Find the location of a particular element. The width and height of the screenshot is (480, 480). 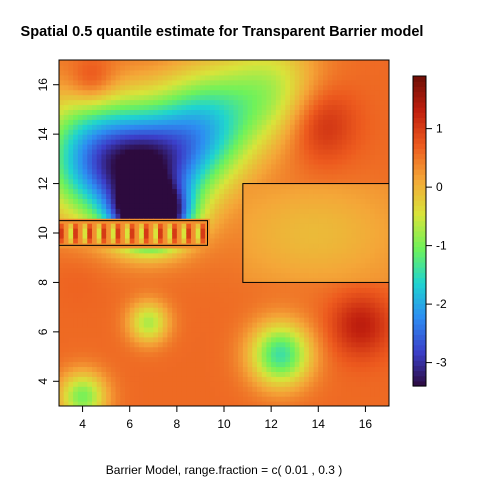

x-tick-label: 14 is located at coordinates (319, 424).